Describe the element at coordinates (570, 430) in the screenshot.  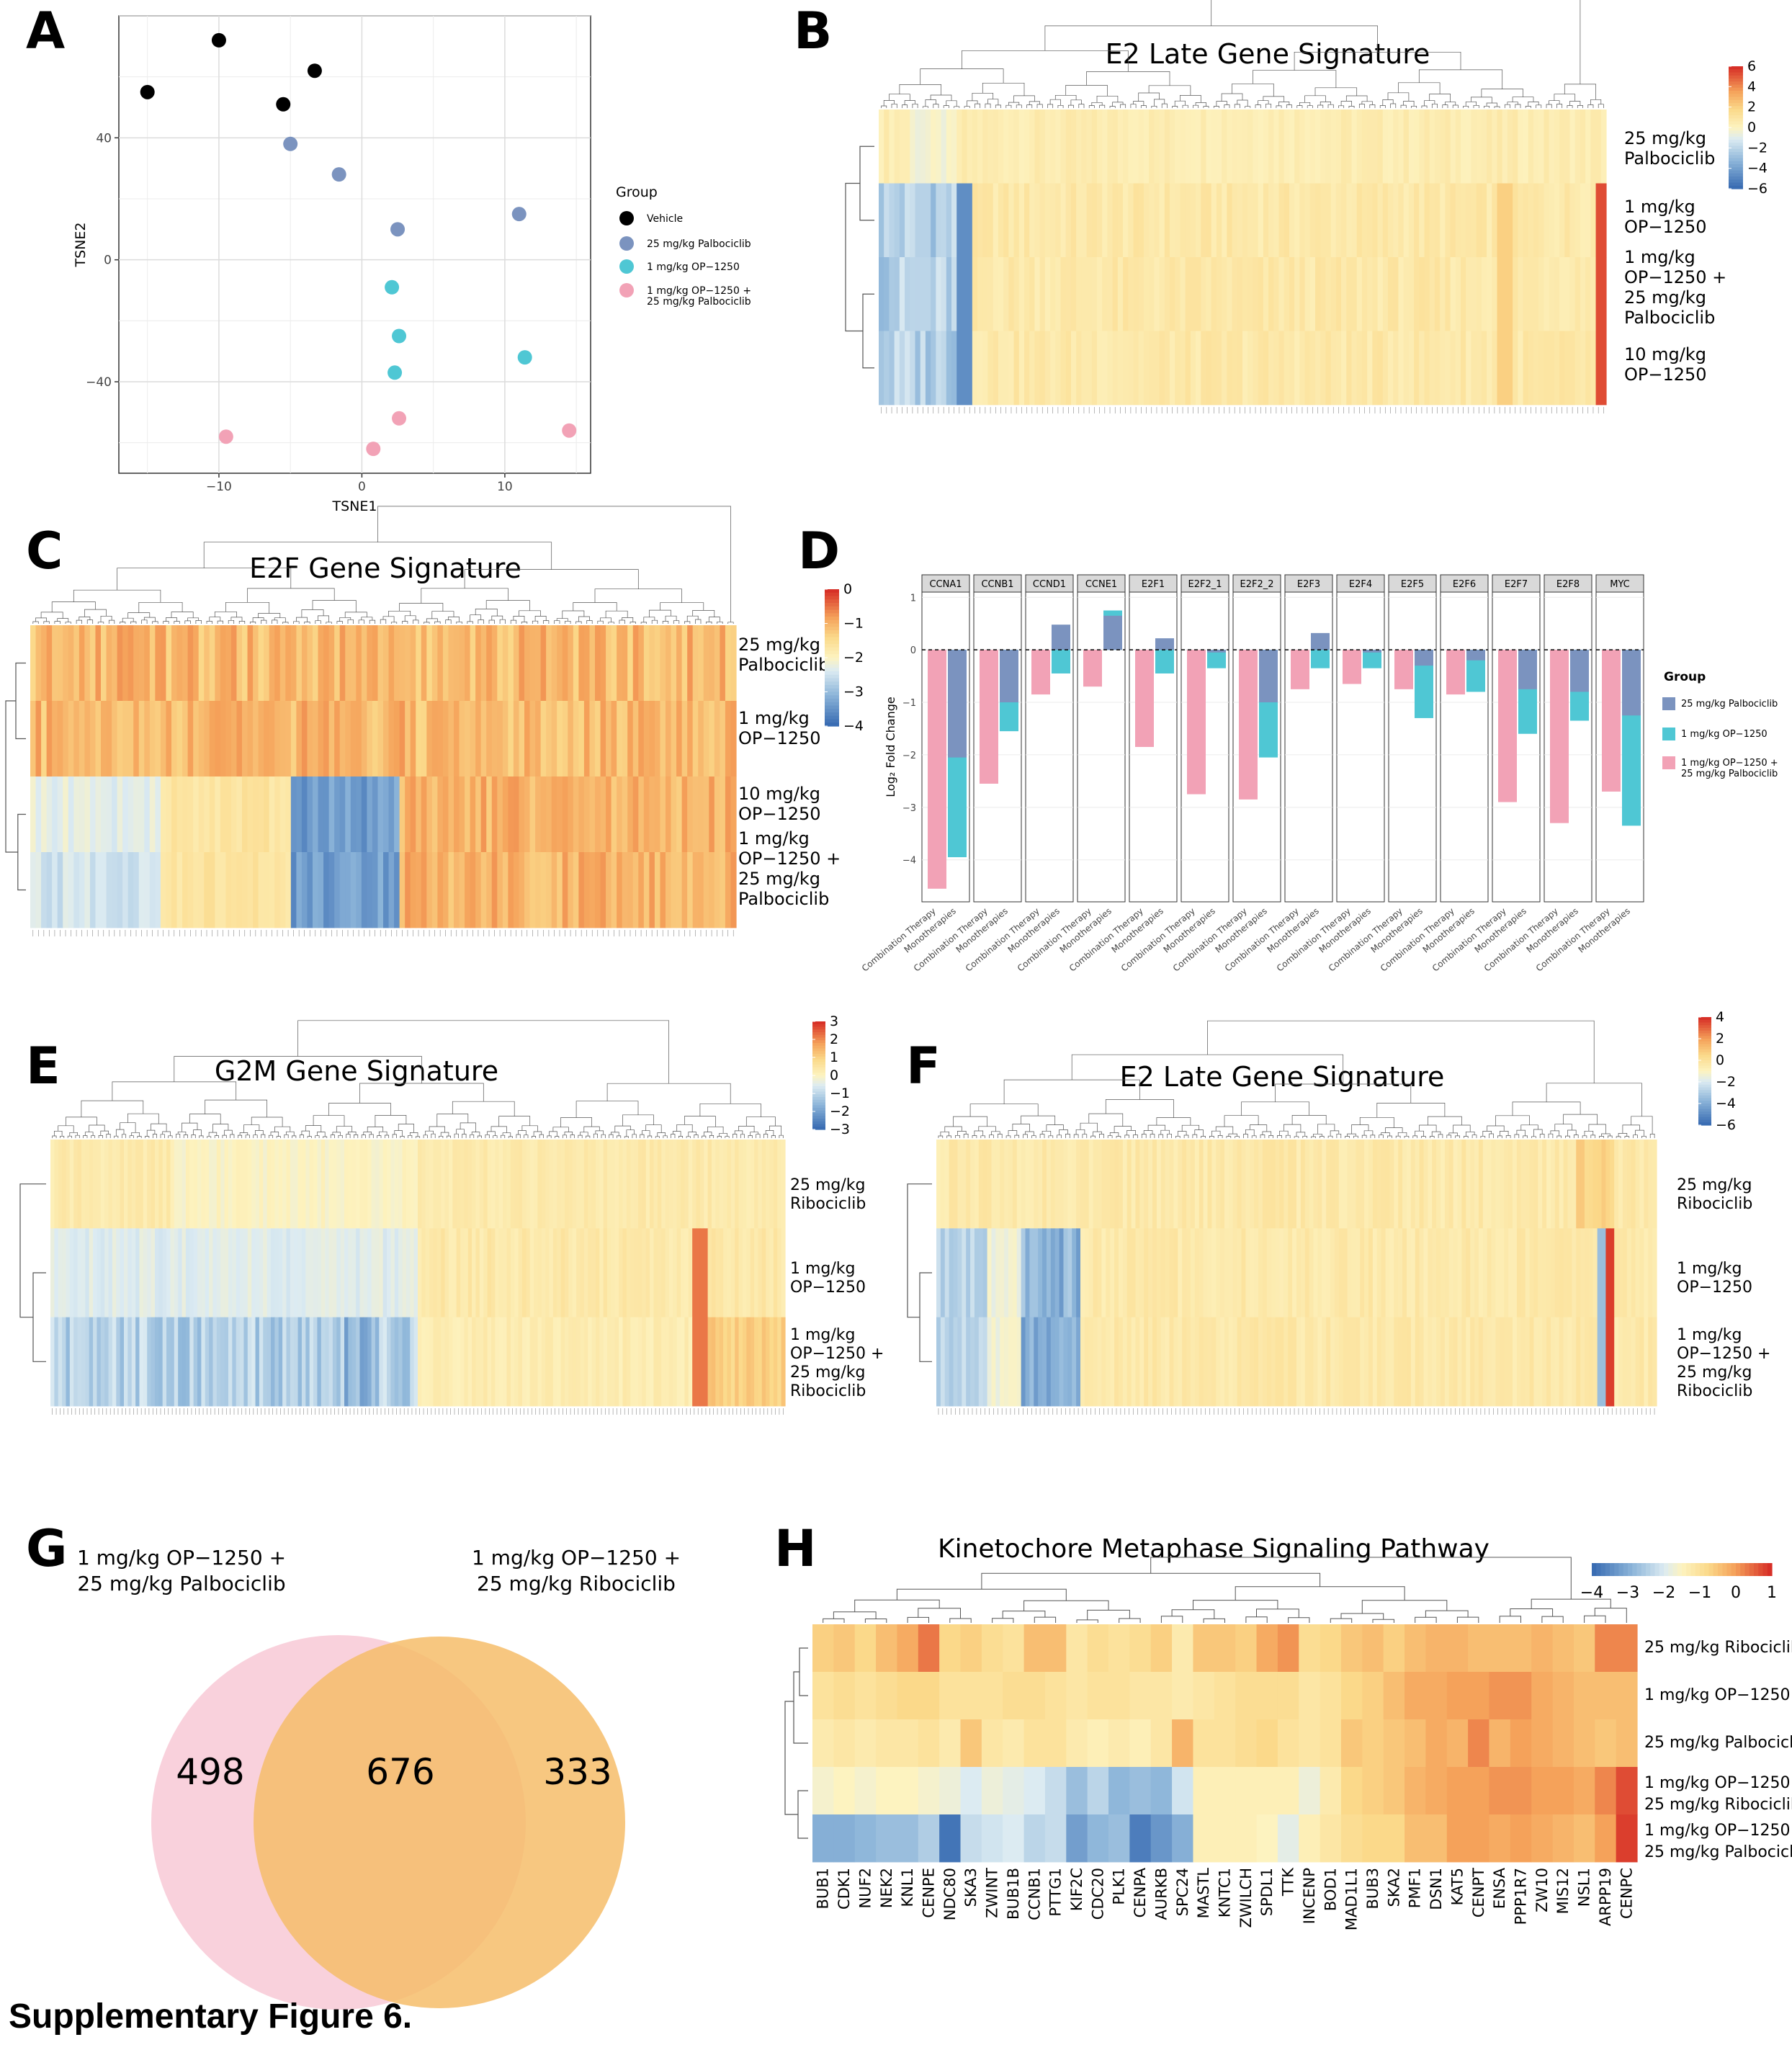
I see `scatter-point` at that location.